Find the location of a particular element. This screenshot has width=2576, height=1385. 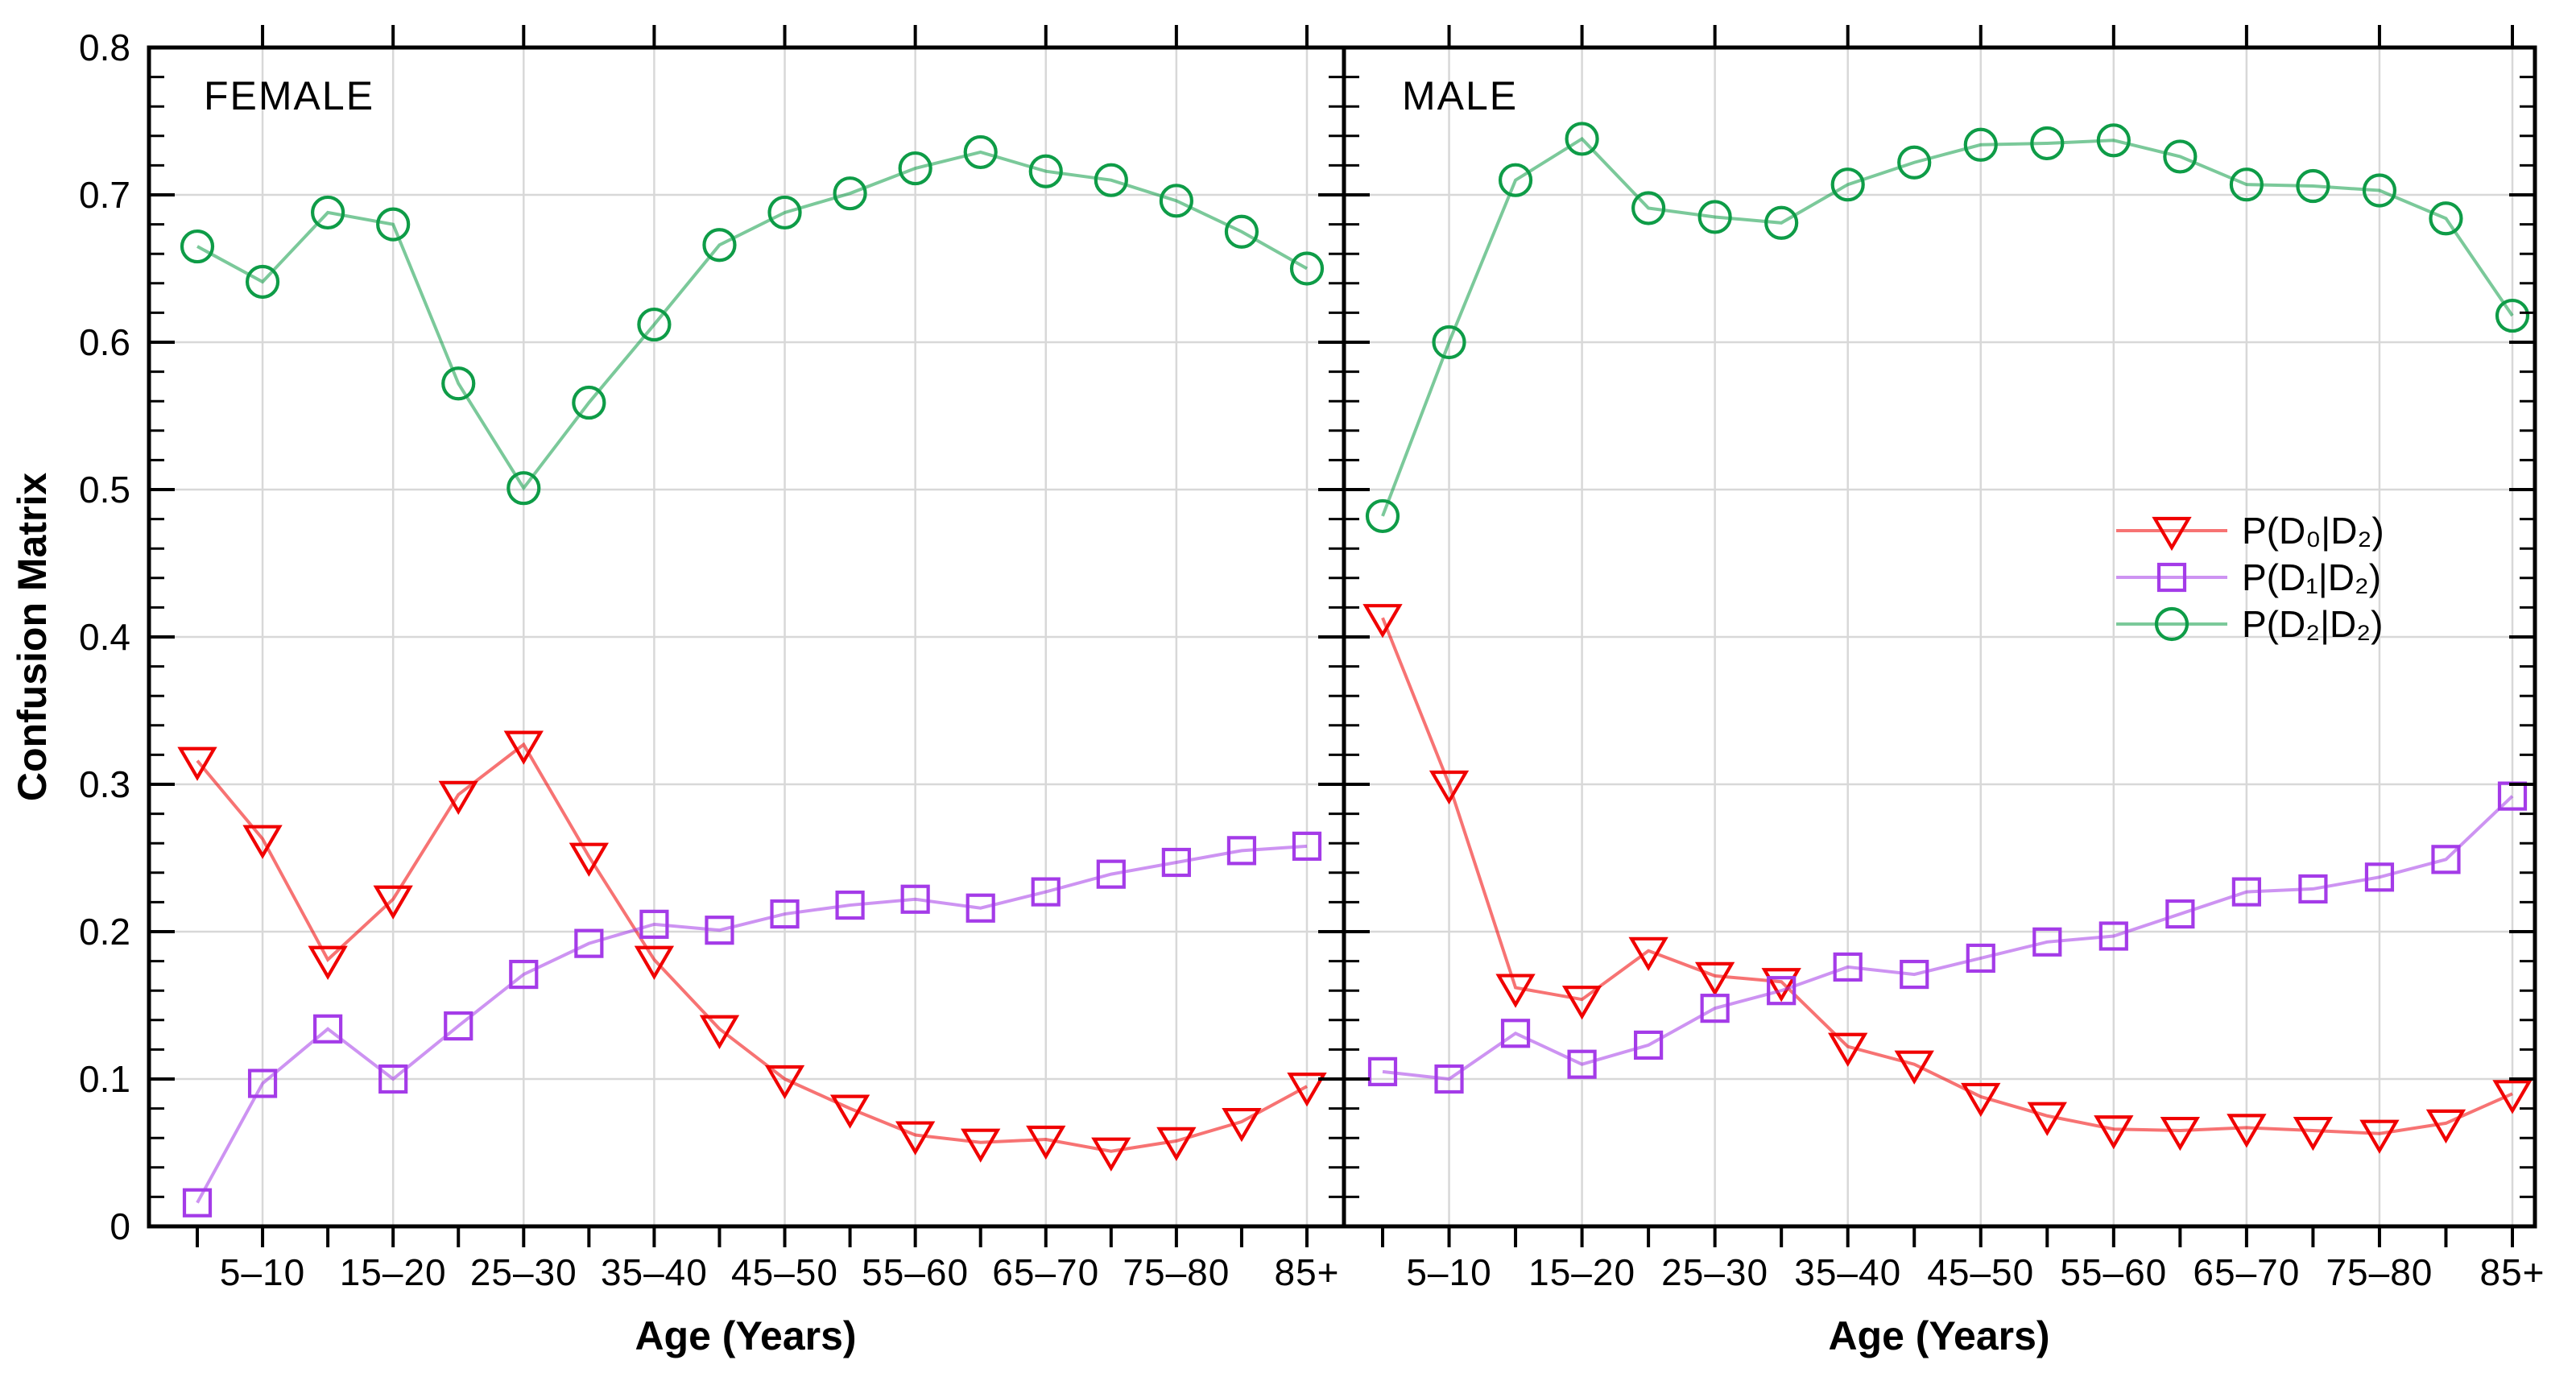

legend-entry-0: P(D₀|D₂) is located at coordinates (2249, 531).